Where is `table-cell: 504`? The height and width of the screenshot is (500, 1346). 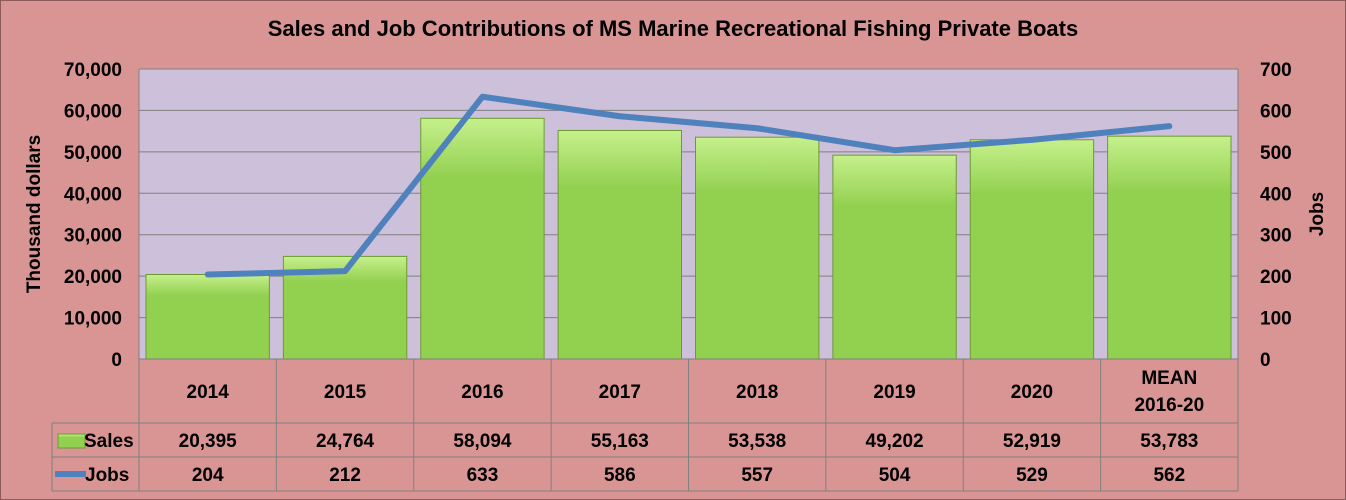 table-cell: 504 is located at coordinates (895, 475).